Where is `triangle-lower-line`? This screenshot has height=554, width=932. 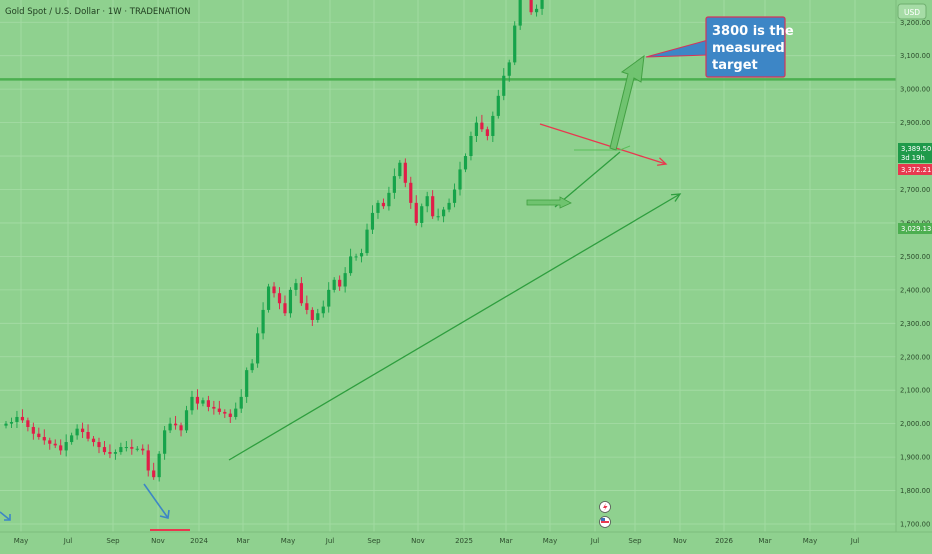
triangle-lower-line is located at coordinates (587, 179).